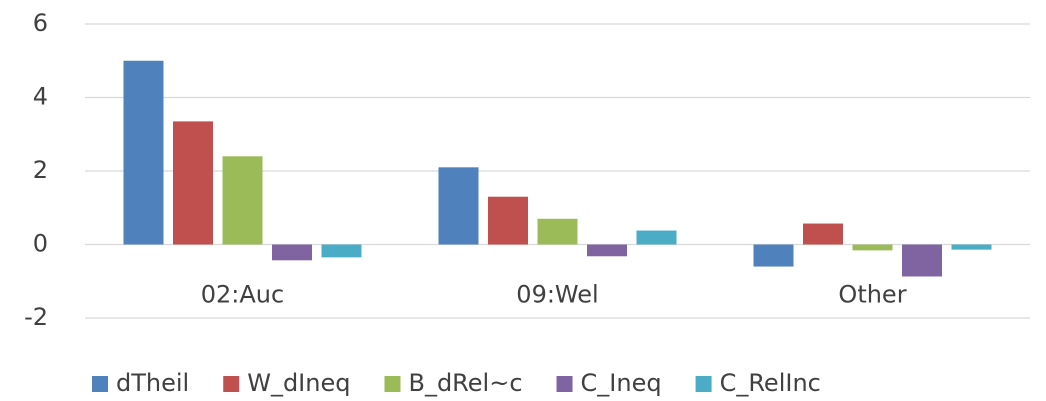  I want to click on legend-label: C_RelInc, so click(770, 383).